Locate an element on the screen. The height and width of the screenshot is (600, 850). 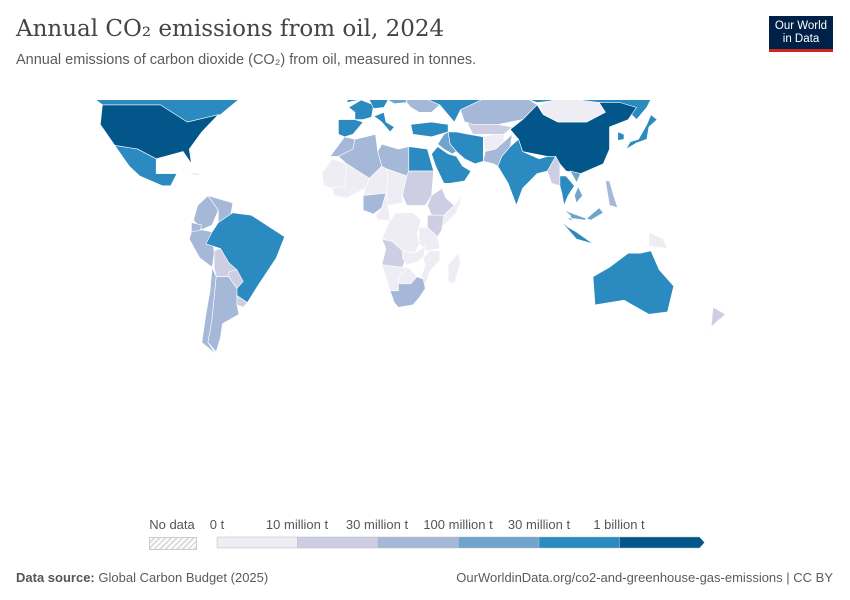
legend-label: 0 t is located at coordinates (217, 524).